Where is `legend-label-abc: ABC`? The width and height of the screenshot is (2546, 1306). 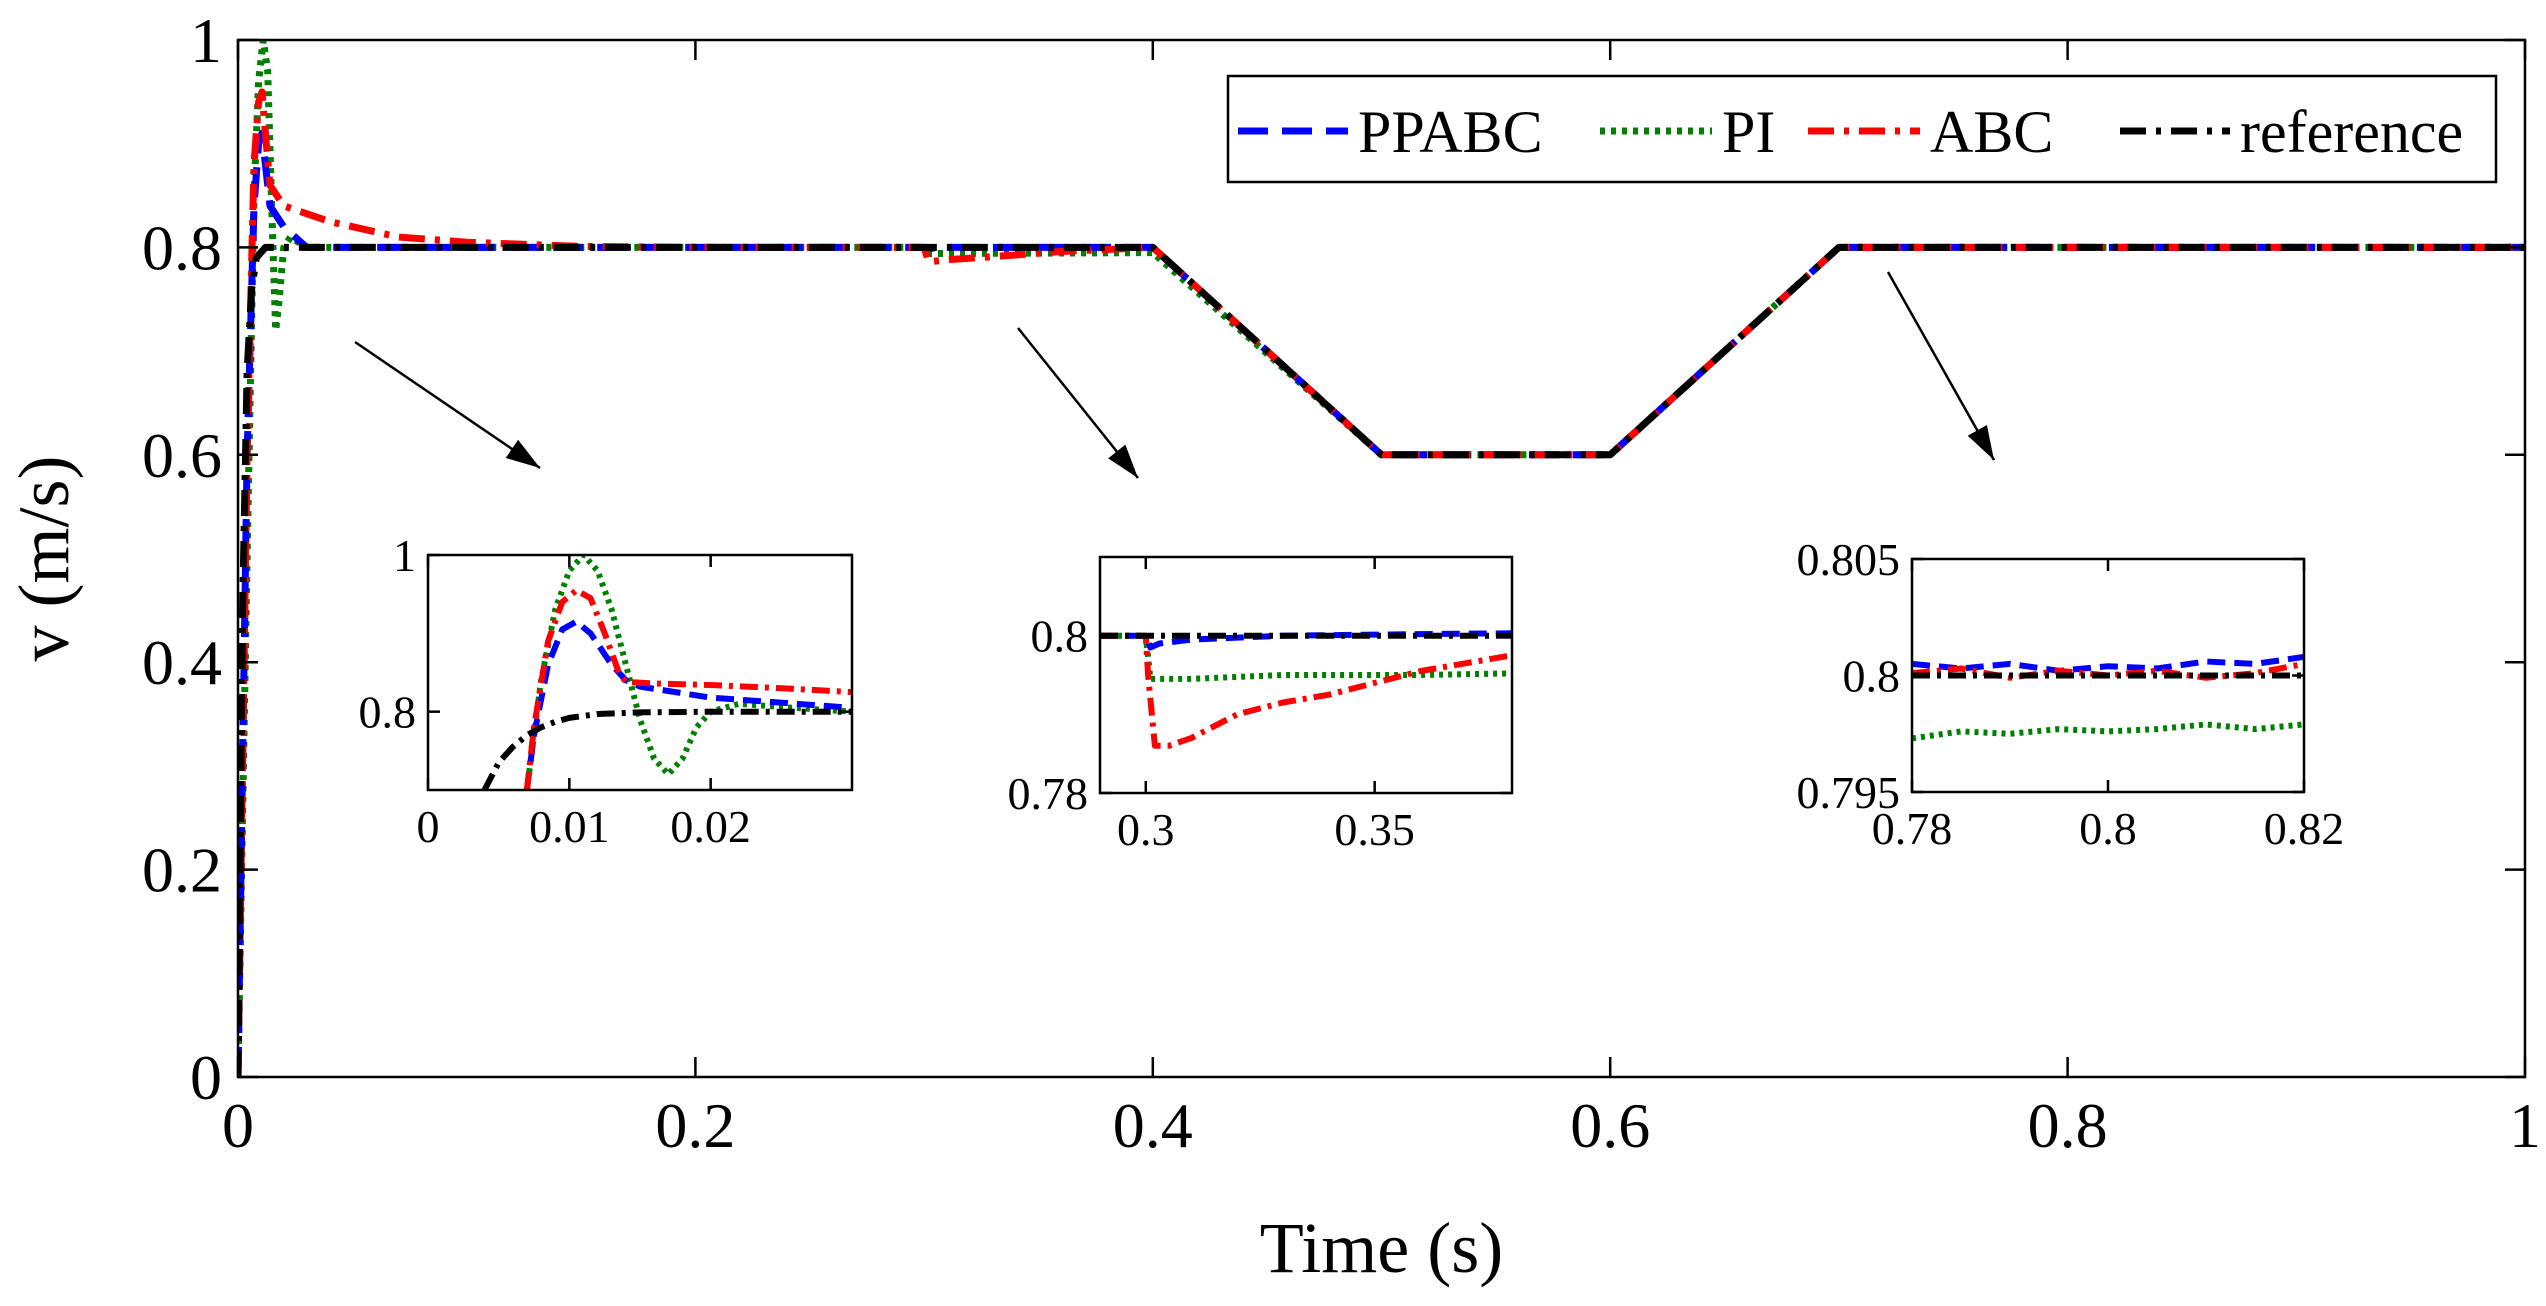 legend-label-abc: ABC is located at coordinates (1991, 132).